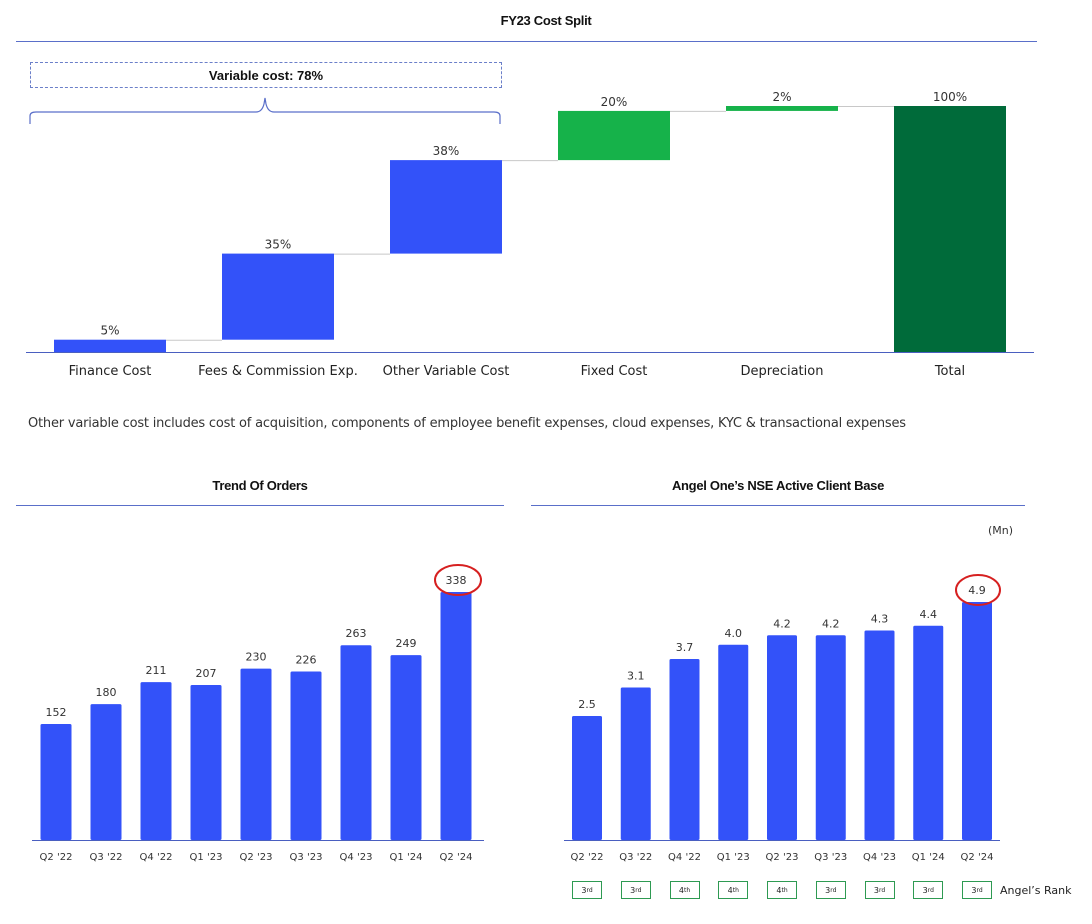 The width and height of the screenshot is (1092, 924). Describe the element at coordinates (1001, 530) in the screenshot. I see `clients-unit-label: (Mn)` at that location.